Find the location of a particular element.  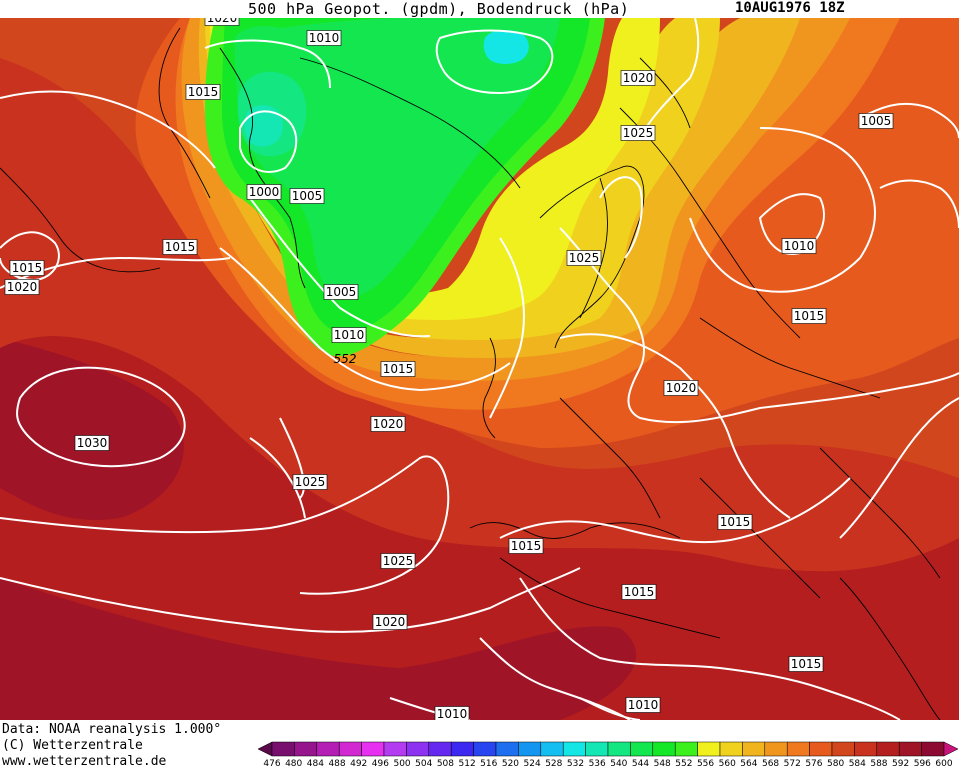

colorbar-tick-label: 504 is located at coordinates (423, 764).